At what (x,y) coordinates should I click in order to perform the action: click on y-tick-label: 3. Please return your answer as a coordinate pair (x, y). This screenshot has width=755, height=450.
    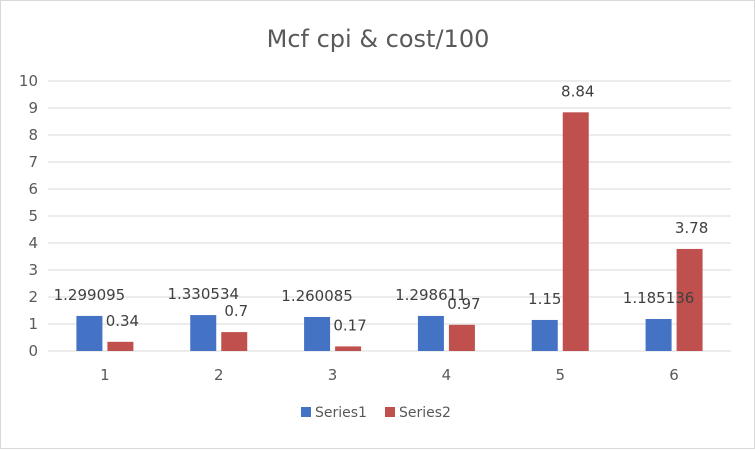
    Looking at the image, I should click on (33, 270).